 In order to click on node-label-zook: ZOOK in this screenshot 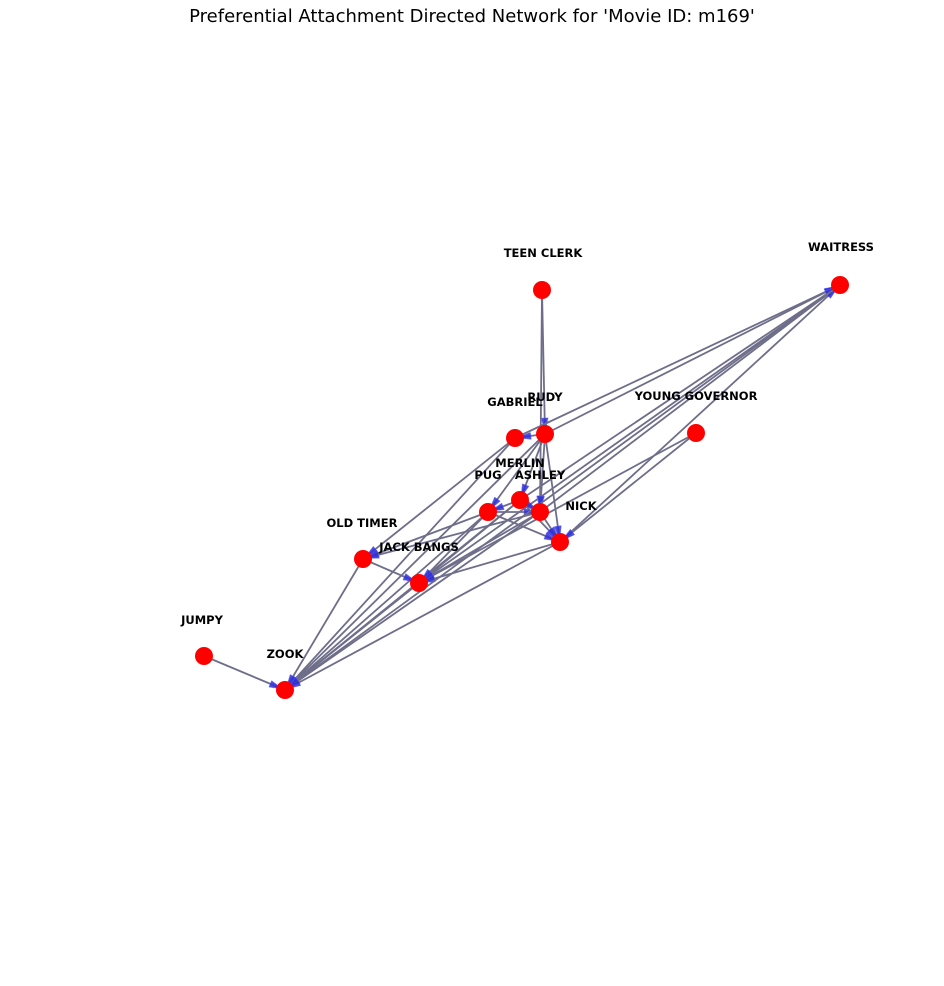, I will do `click(286, 654)`.